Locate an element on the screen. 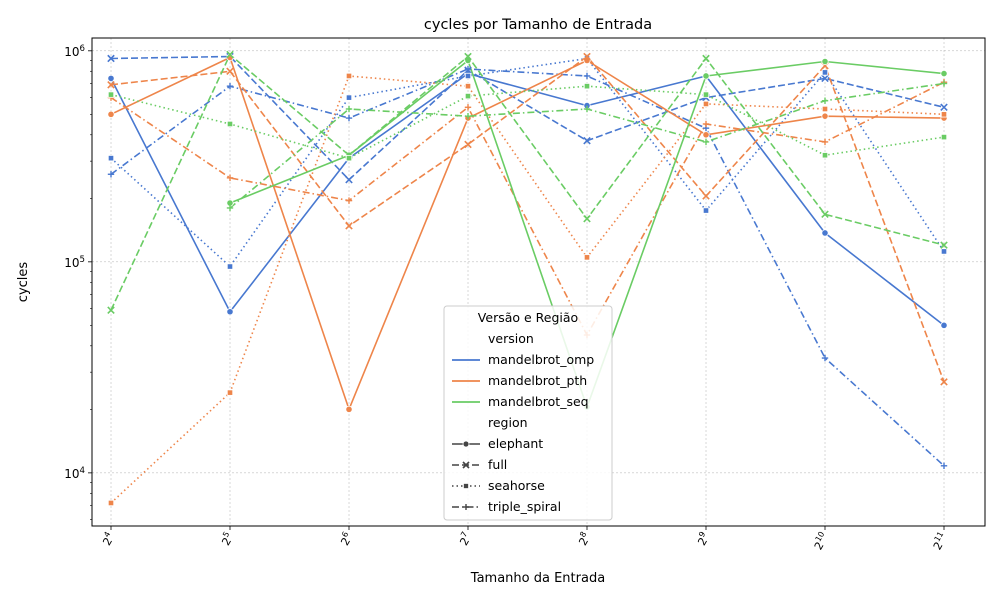  legend-entry-triple_spiral: triple_spiral is located at coordinates (524, 506).